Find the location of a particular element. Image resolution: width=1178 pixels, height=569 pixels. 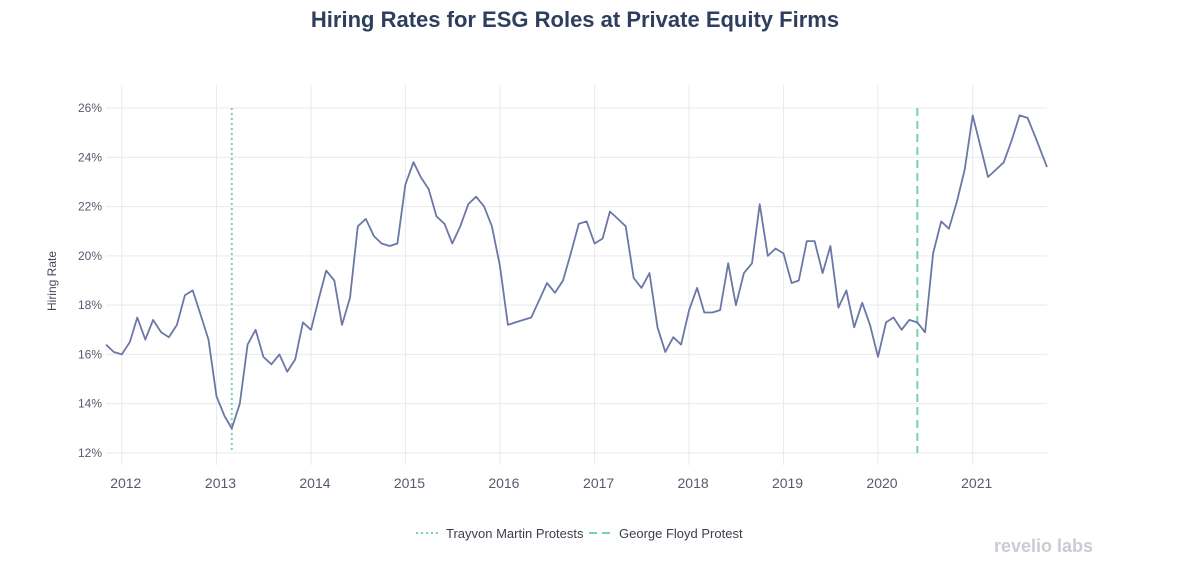

x-tick-label: 2013 is located at coordinates (220, 483).